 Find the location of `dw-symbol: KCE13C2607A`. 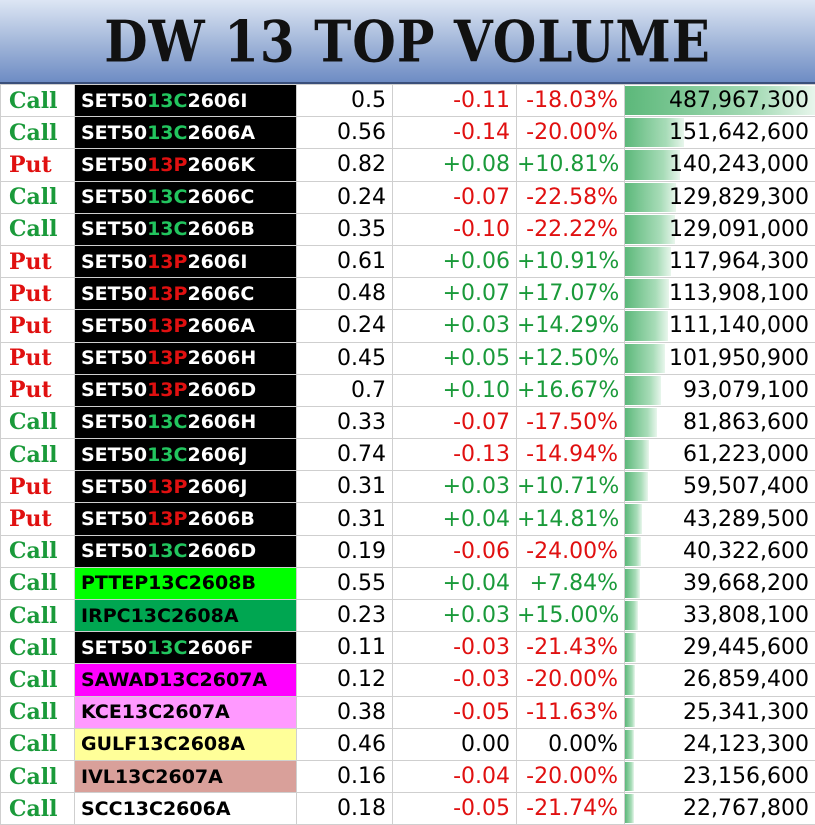

dw-symbol: KCE13C2607A is located at coordinates (186, 712).